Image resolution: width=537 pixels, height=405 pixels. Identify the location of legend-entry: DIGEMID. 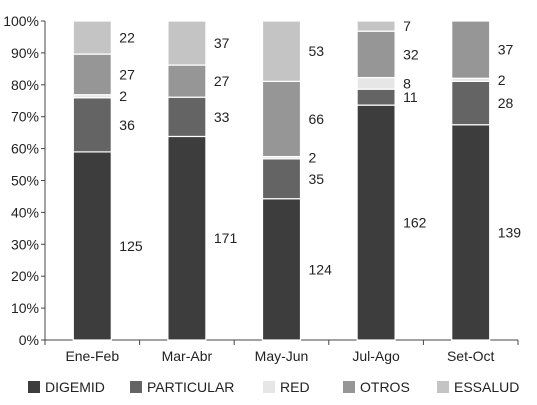
(75, 387).